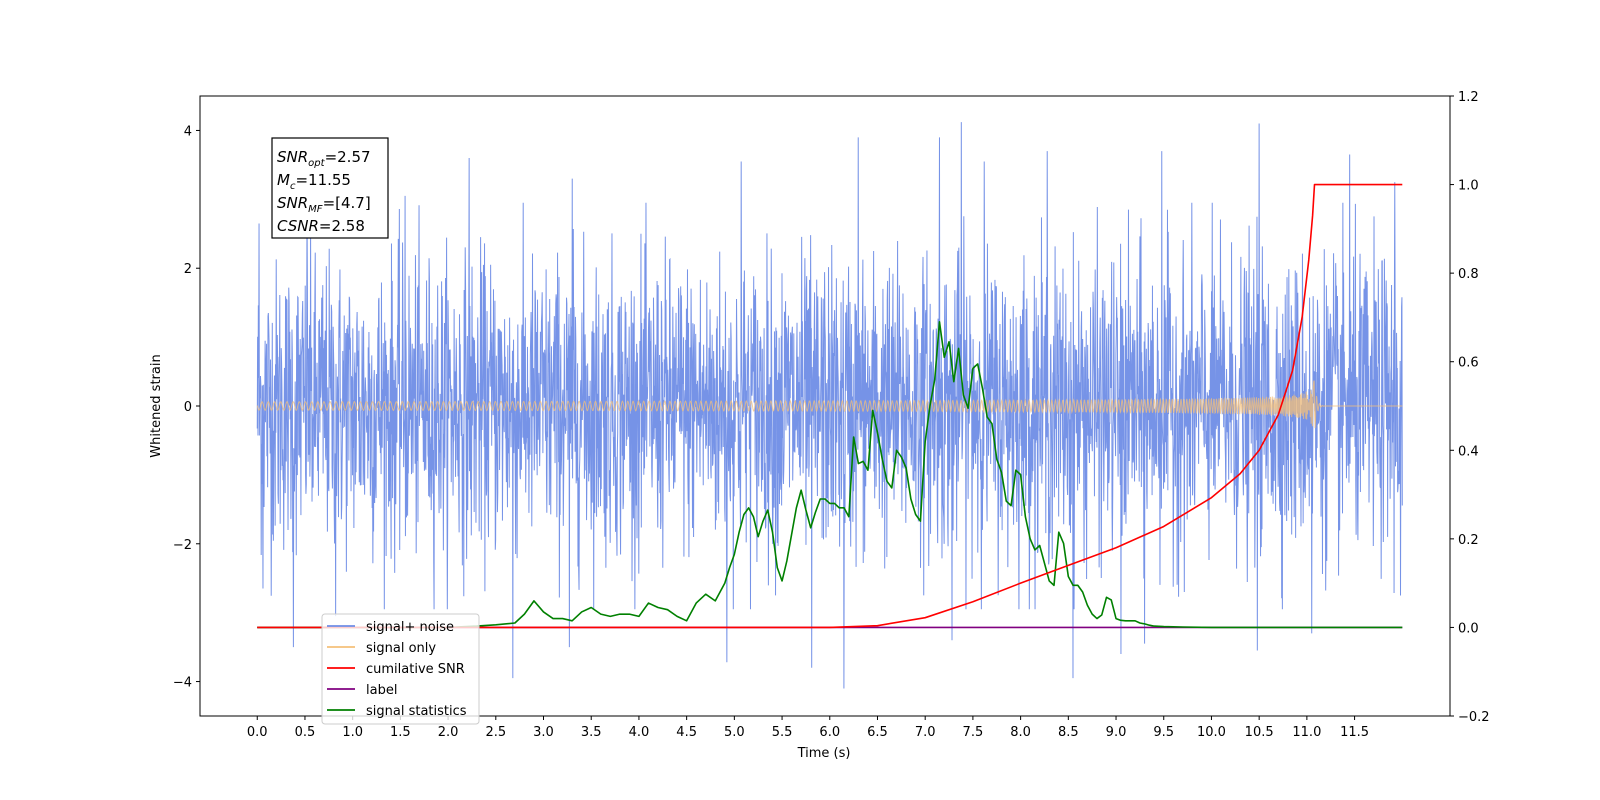  What do you see at coordinates (324, 204) in the screenshot?
I see `stats-annotation-line: SNRMF=[4.7]` at bounding box center [324, 204].